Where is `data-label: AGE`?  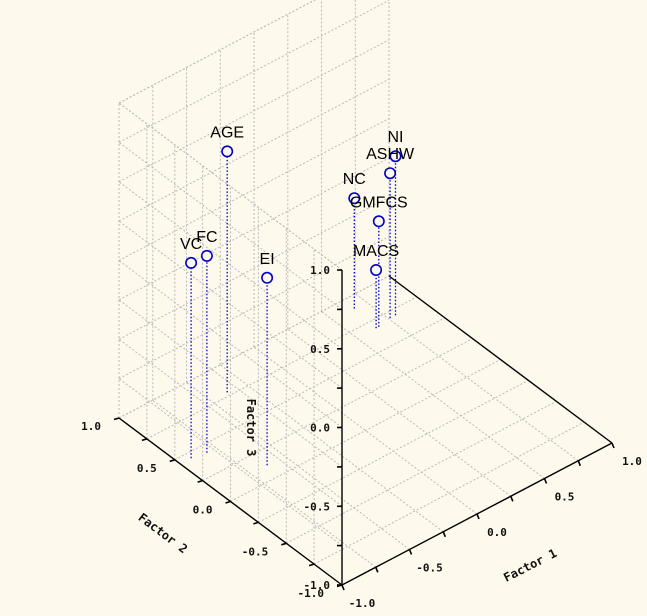
data-label: AGE is located at coordinates (227, 132).